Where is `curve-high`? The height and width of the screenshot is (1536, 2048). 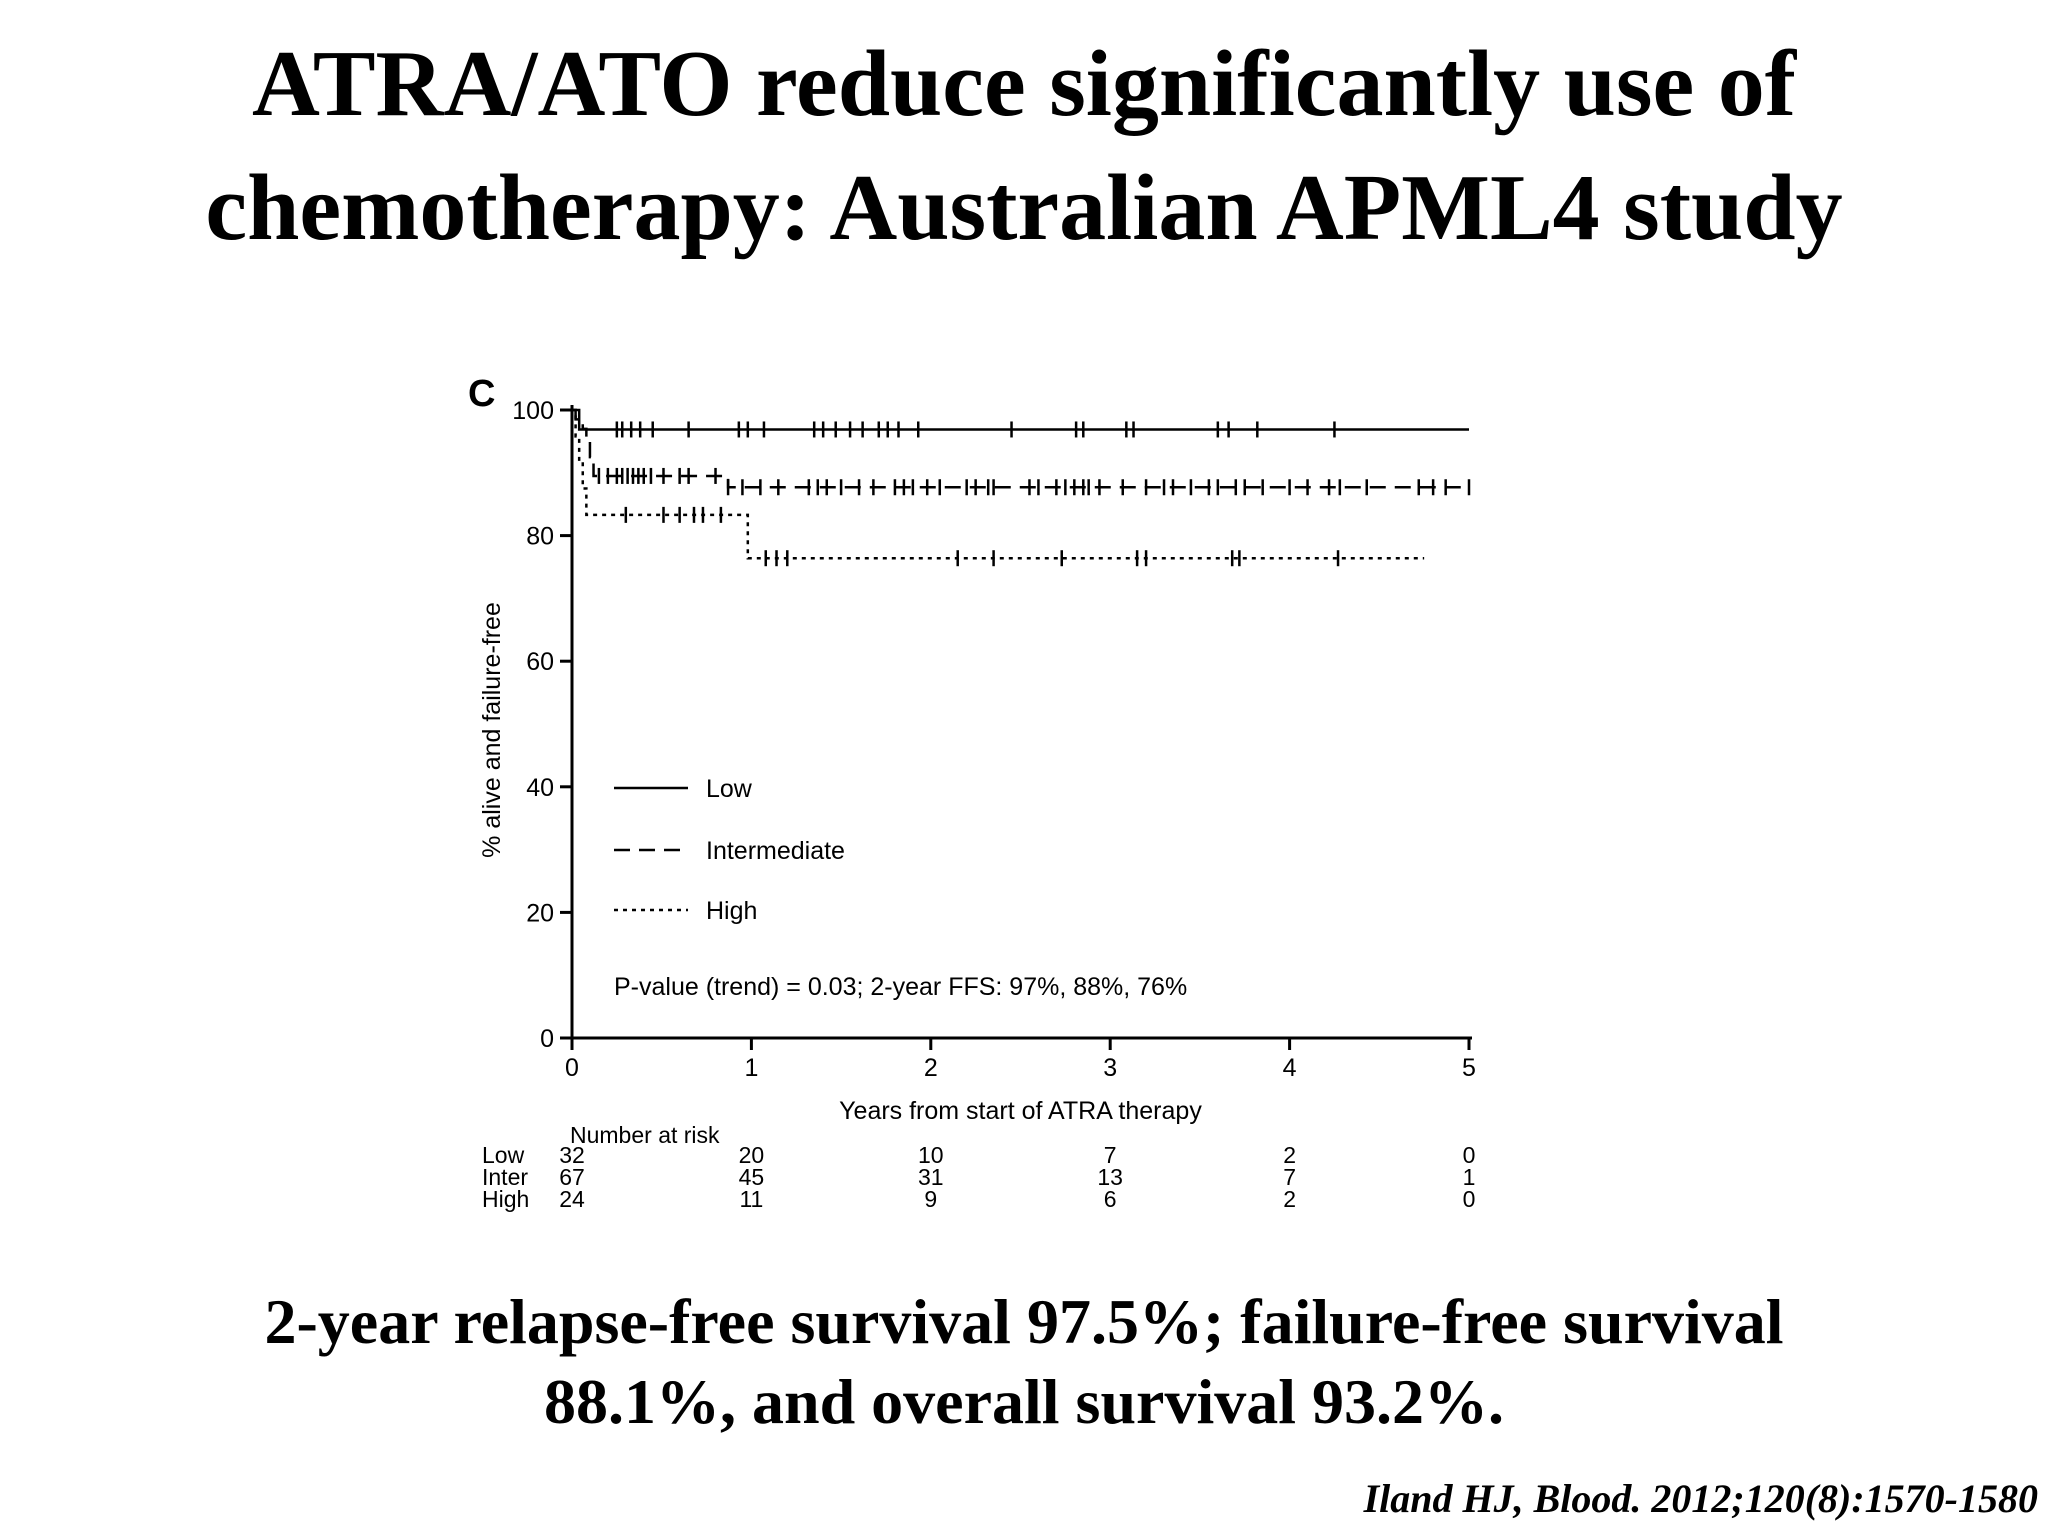 curve-high is located at coordinates (998, 484).